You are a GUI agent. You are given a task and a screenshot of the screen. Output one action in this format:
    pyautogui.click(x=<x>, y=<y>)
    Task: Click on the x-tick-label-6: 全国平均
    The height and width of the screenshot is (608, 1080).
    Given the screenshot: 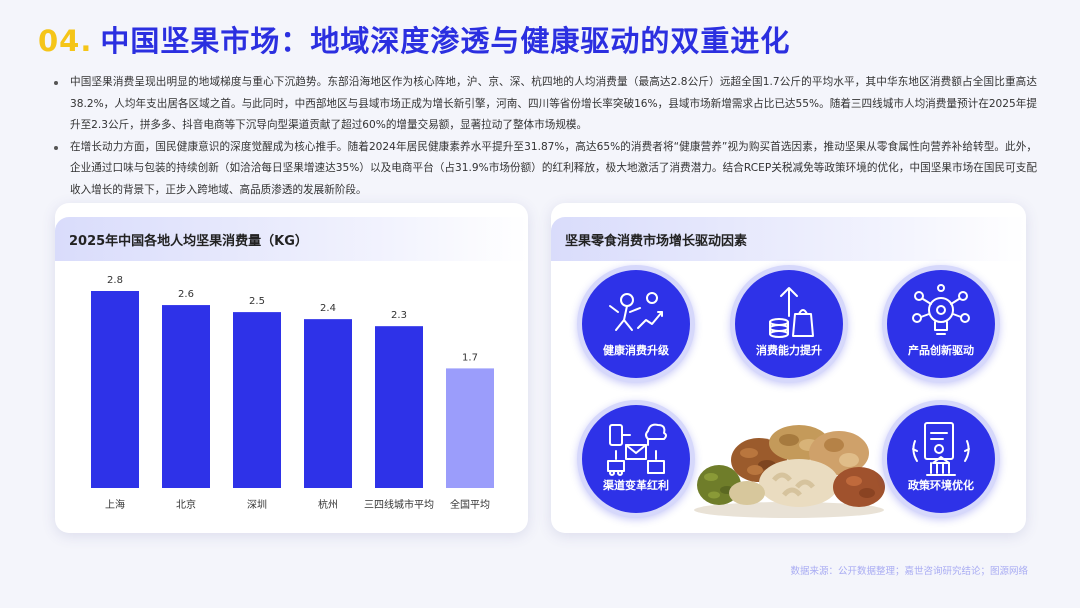 What is the action you would take?
    pyautogui.click(x=470, y=504)
    